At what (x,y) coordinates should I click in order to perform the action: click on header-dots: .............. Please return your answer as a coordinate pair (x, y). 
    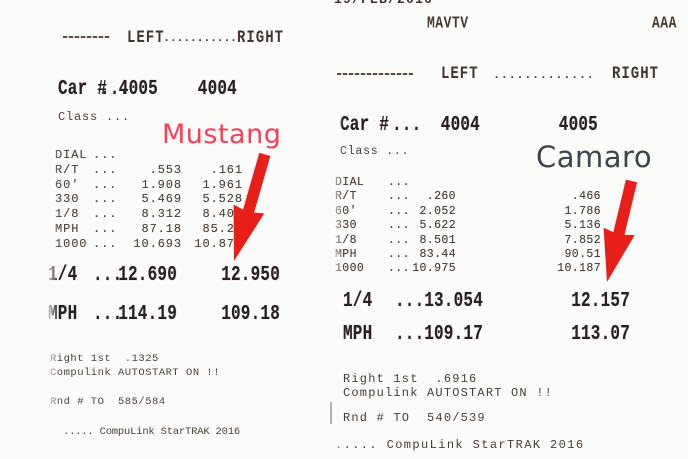
    Looking at the image, I should click on (544, 75).